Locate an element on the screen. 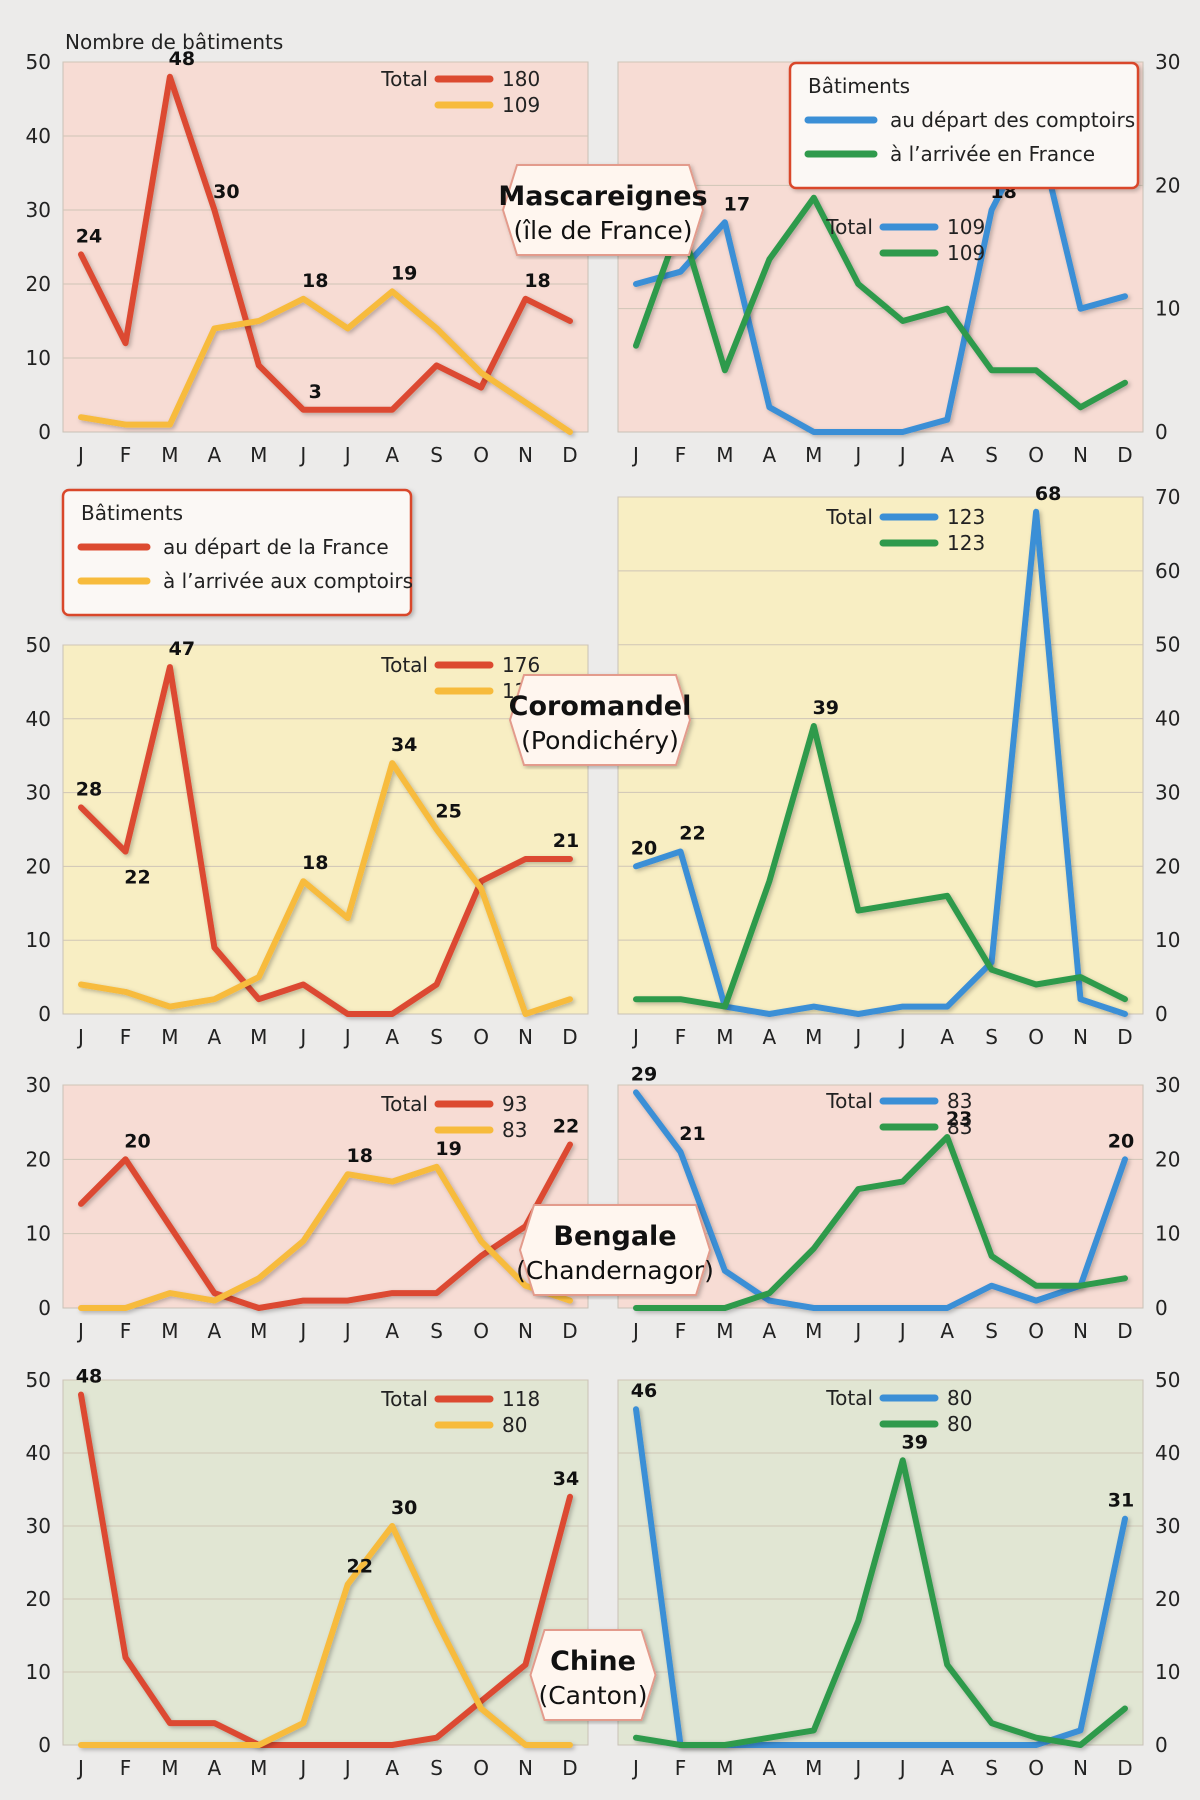  y-tick-label: 60 is located at coordinates (1167, 571).